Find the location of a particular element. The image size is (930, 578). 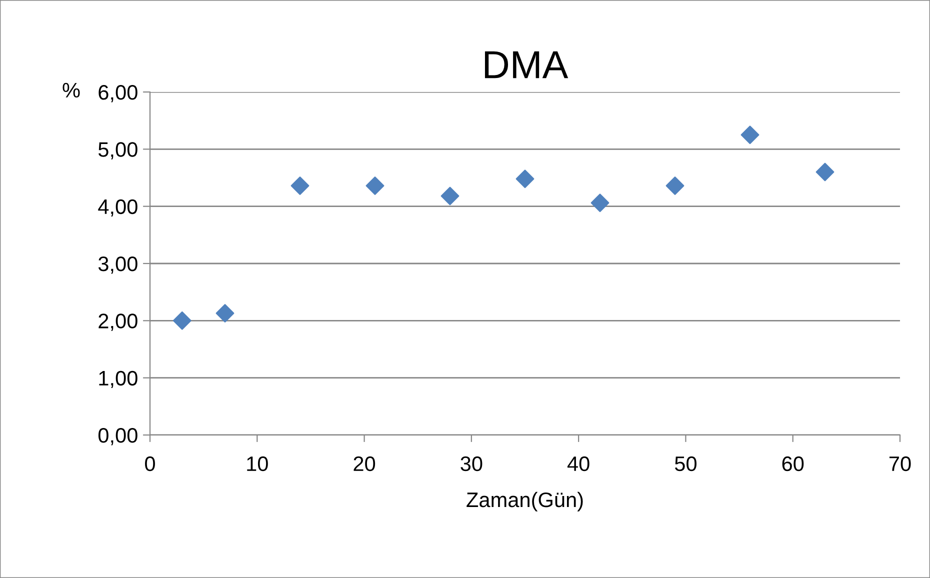

x-tick-label: 30 is located at coordinates (471, 464).